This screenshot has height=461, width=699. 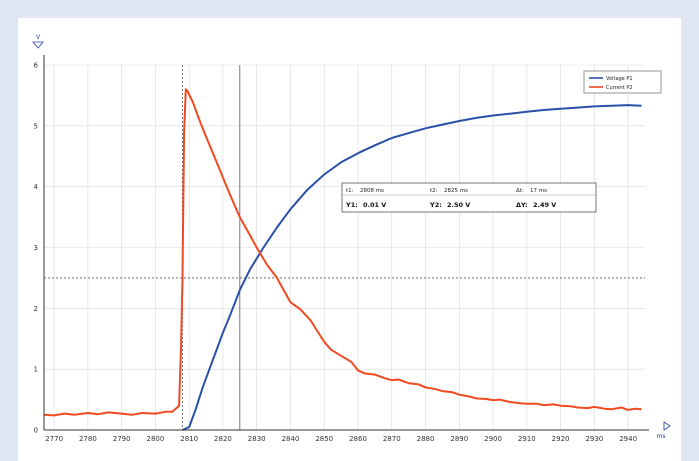 I want to click on y-tick-label: 6, so click(x=36, y=66).